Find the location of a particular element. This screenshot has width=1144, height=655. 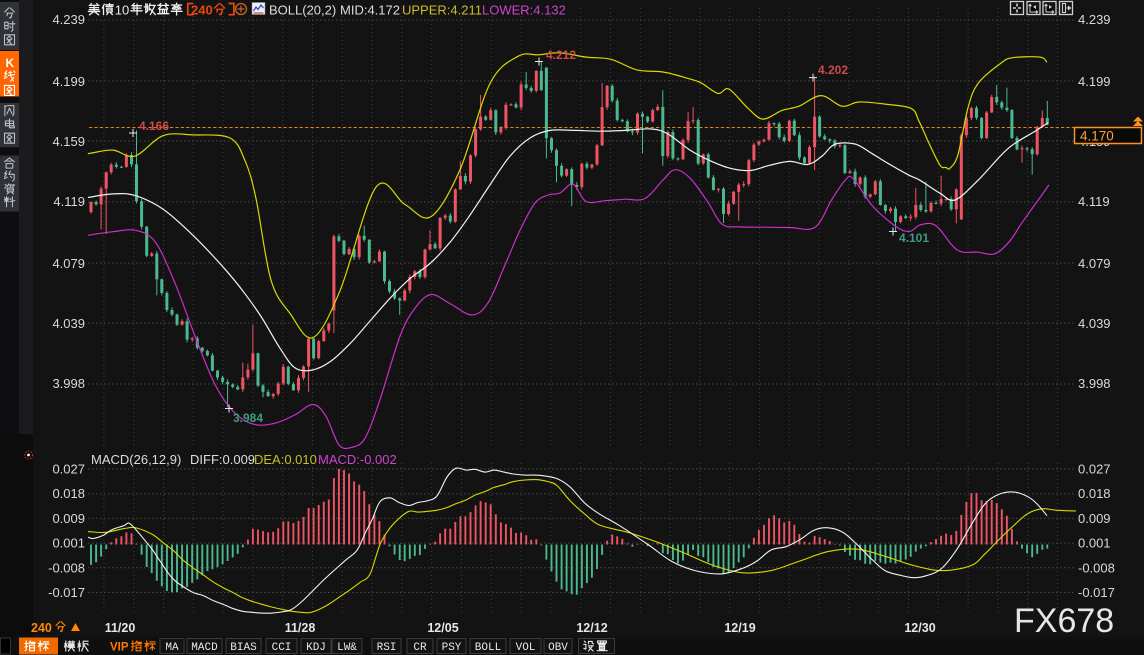

svg-text: 12/19 is located at coordinates (739, 628).